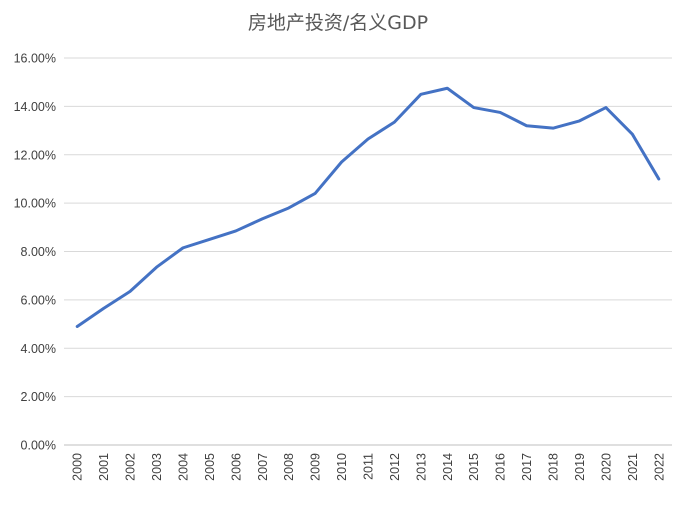 The width and height of the screenshot is (685, 508). Describe the element at coordinates (38, 397) in the screenshot. I see `y-tick-label: 2.00%` at that location.